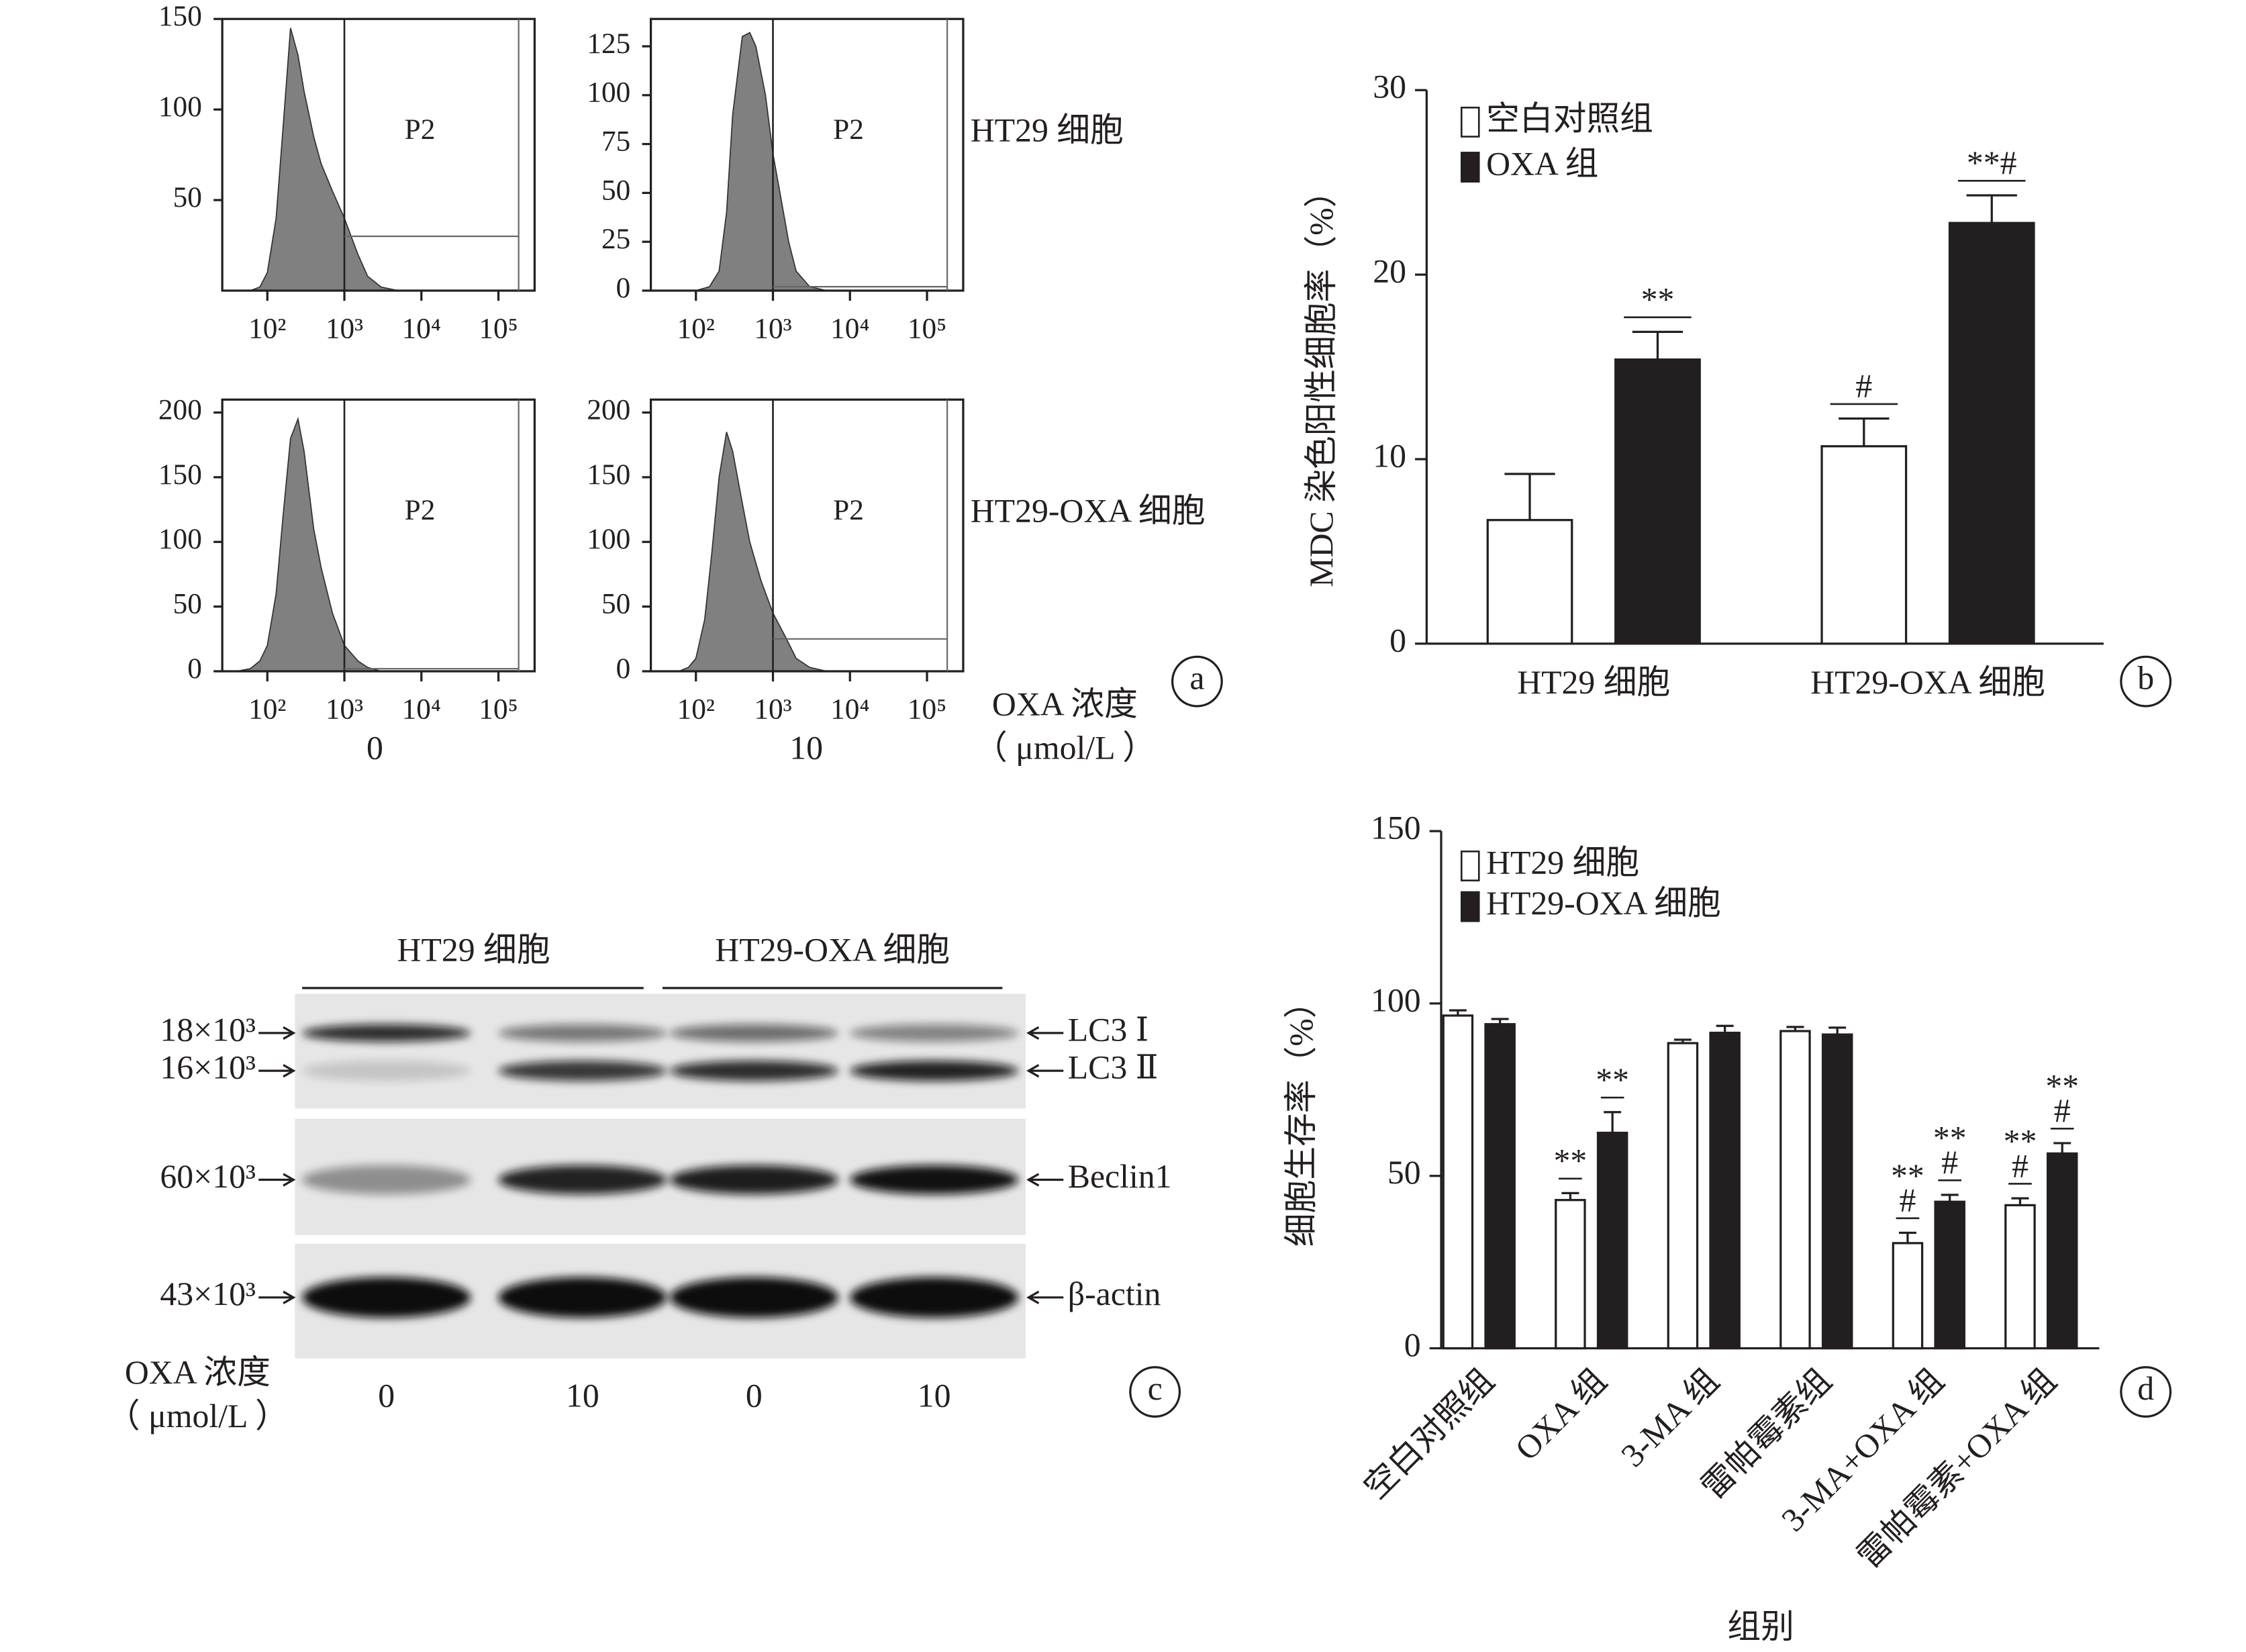 The height and width of the screenshot is (1652, 2246). I want to click on column-label: 0, so click(375, 747).